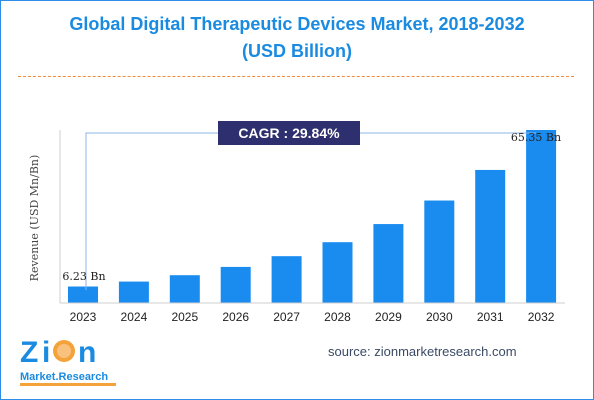 Image resolution: width=594 pixels, height=400 pixels. I want to click on bar-2027, so click(286, 279).